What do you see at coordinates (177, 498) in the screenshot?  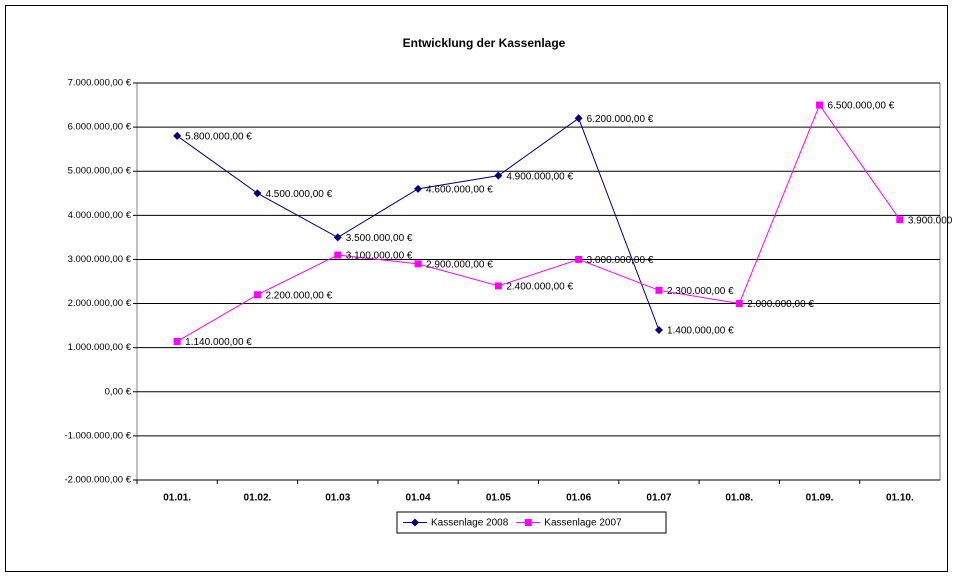 I see `x-tick-label: 01.01.` at bounding box center [177, 498].